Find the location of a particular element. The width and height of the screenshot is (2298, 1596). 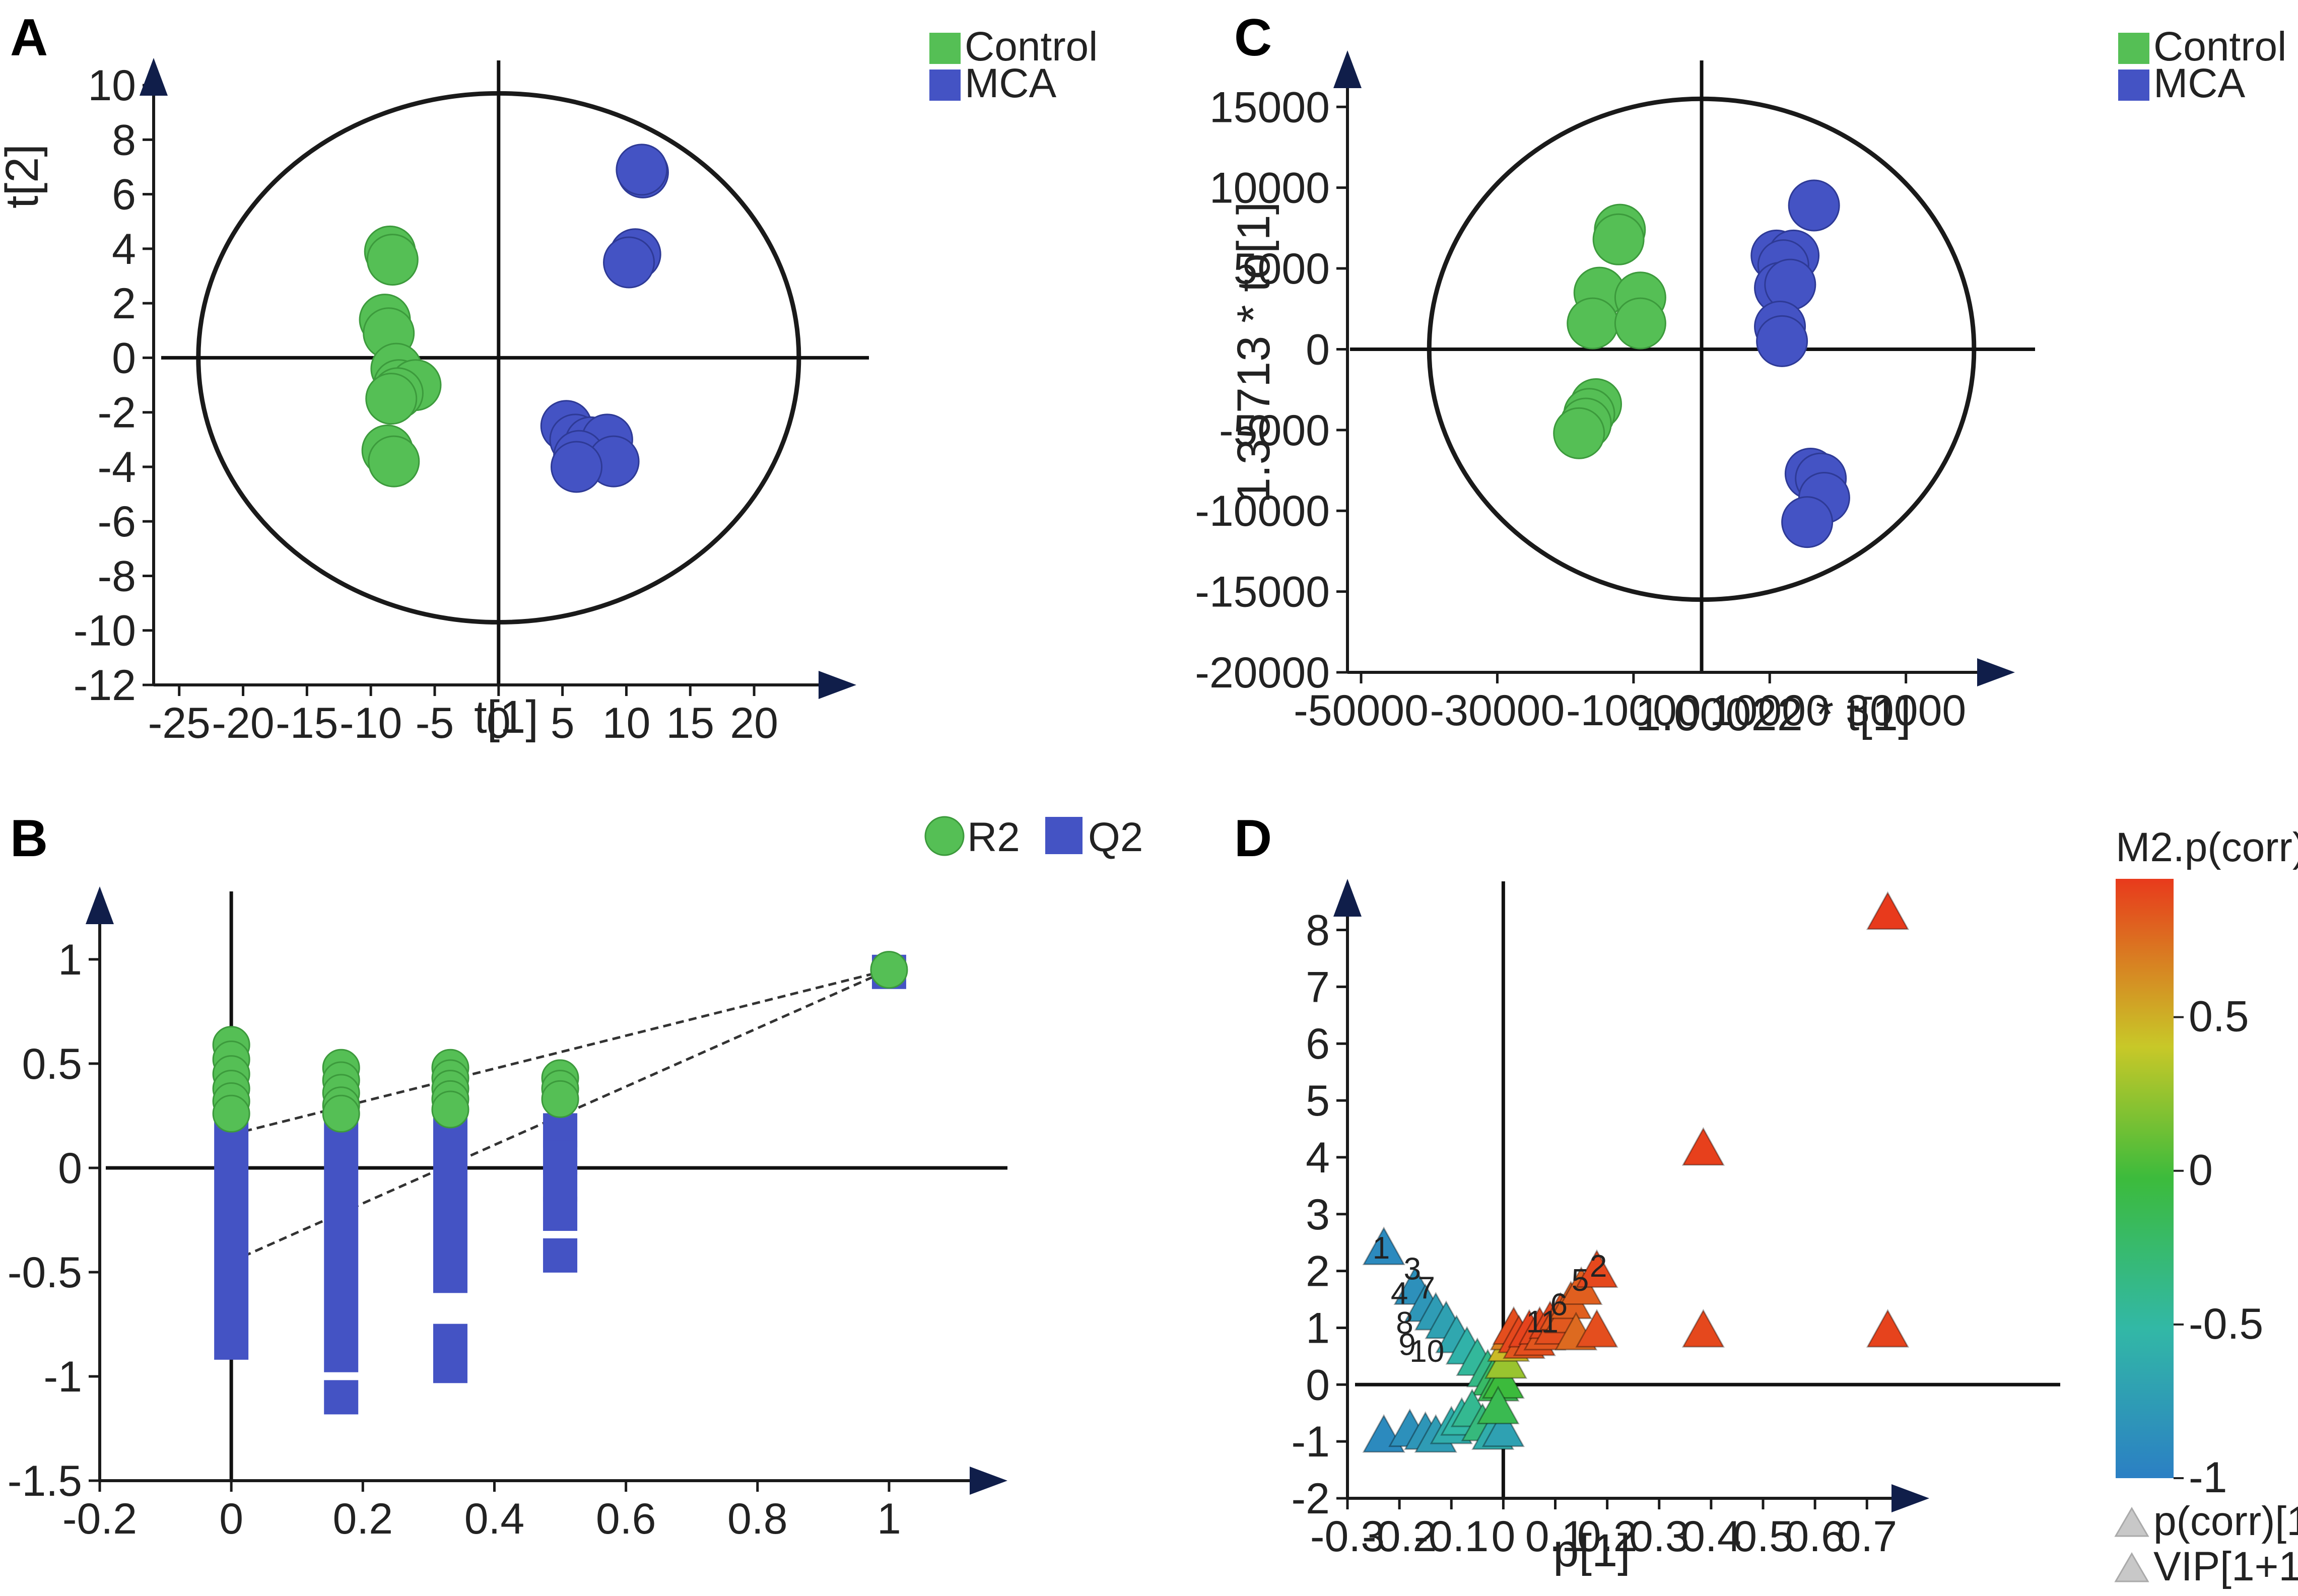

panel-a-axes is located at coordinates (498, 379).